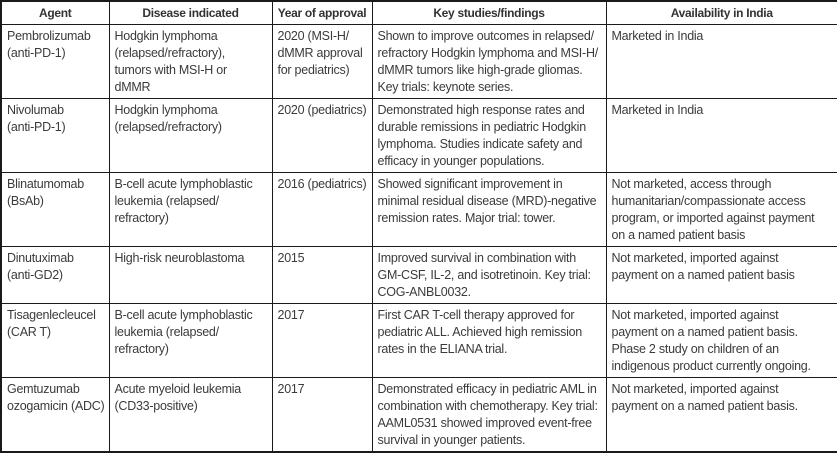 This screenshot has width=837, height=453. Describe the element at coordinates (55, 209) in the screenshot. I see `cell-agent: Blinatumomab (BsAb)` at that location.